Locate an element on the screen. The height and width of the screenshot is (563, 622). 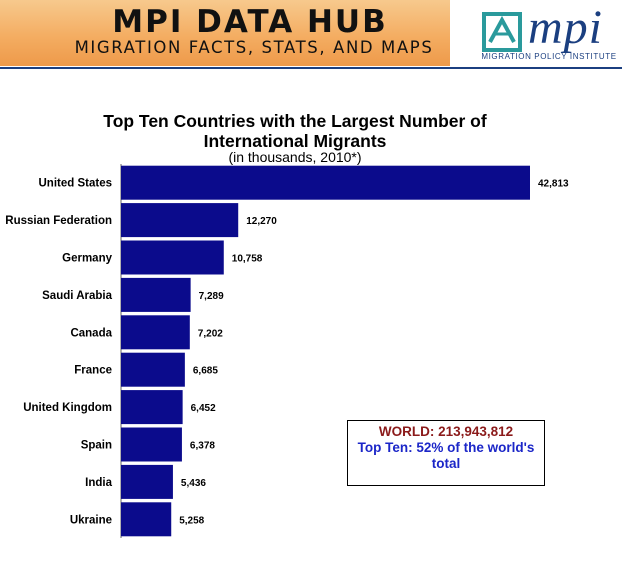
bar-united-kingdom is located at coordinates (152, 407).